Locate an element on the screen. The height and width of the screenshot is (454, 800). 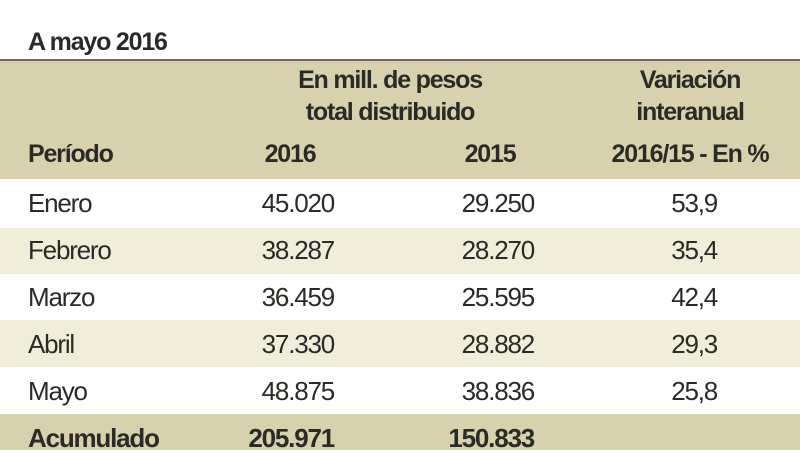
header-group-line1: En mill. de pesos is located at coordinates (390, 80).